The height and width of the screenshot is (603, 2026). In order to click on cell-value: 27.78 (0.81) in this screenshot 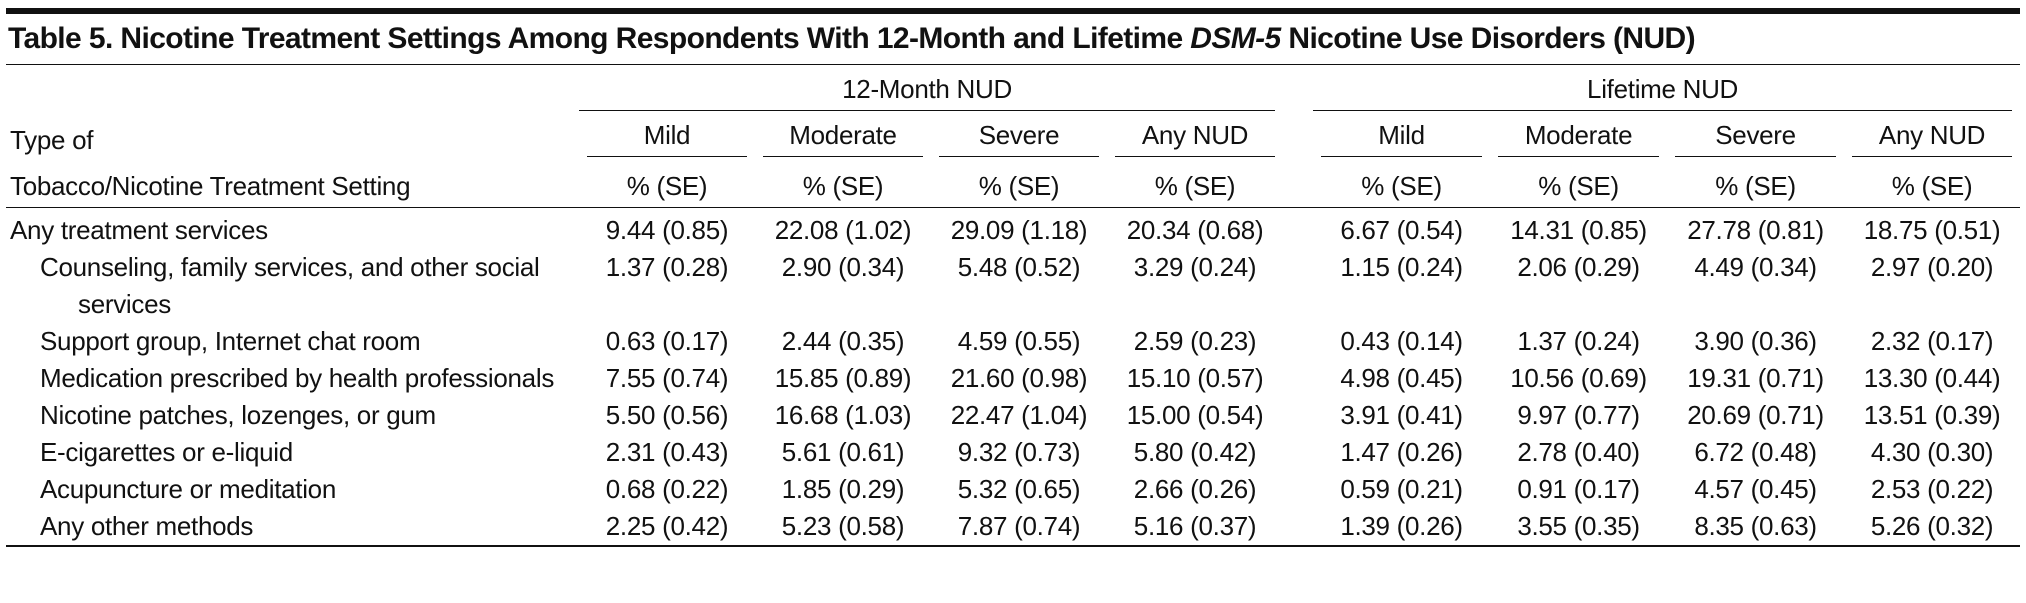, I will do `click(1755, 230)`.